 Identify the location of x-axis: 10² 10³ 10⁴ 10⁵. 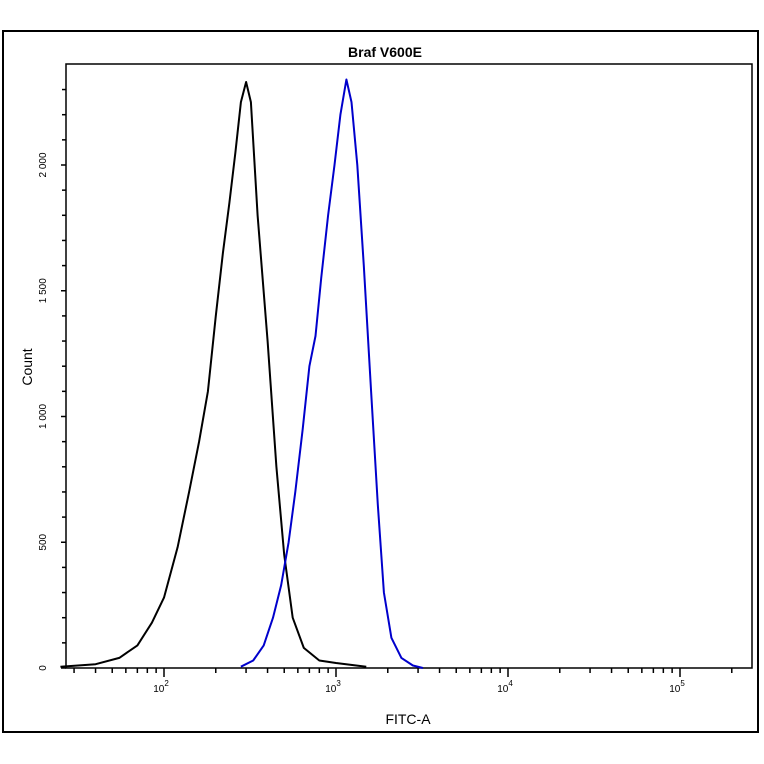
(403, 681).